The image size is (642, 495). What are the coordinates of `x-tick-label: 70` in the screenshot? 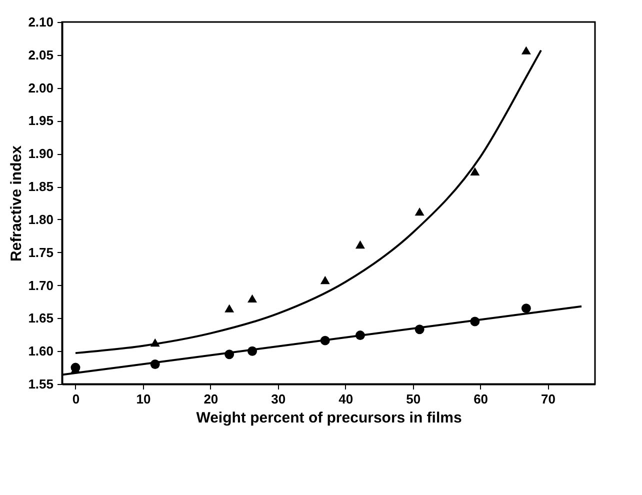 It's located at (548, 399).